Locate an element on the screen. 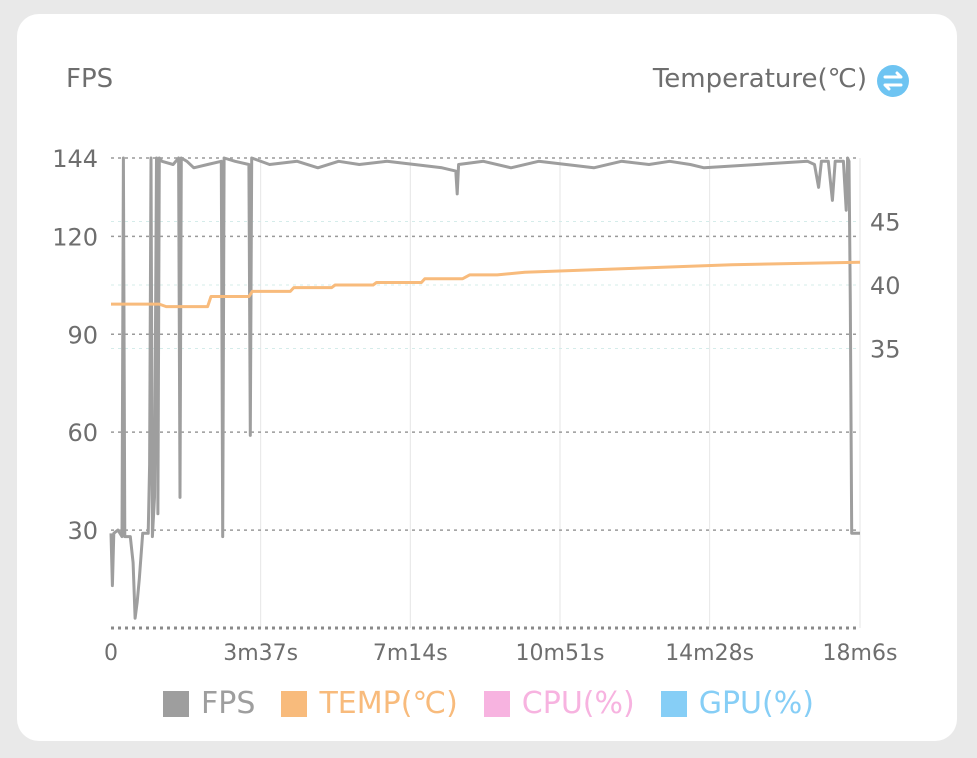 The image size is (977, 758). legend-item: CPU(%) is located at coordinates (559, 703).